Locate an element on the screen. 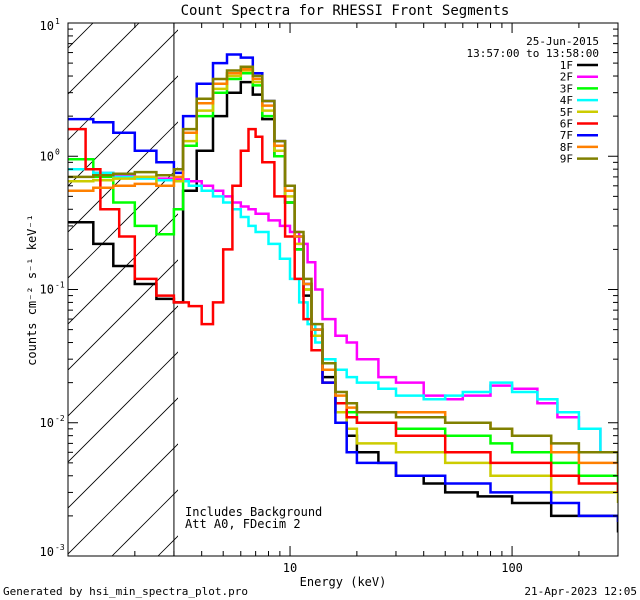 The width and height of the screenshot is (640, 600). annotation-attenuator: Att A0, FDecim 2 is located at coordinates (243, 524).